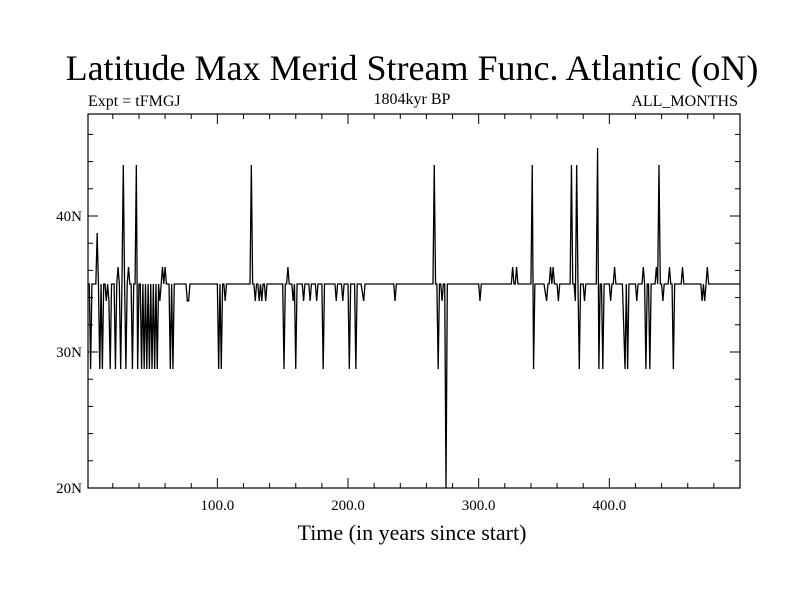  Describe the element at coordinates (134, 101) in the screenshot. I see `subtitle-left: Expt = tFMGJ` at that location.